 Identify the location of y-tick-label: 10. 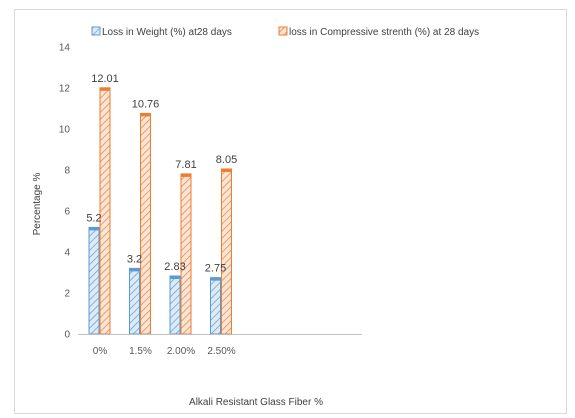
(65, 130).